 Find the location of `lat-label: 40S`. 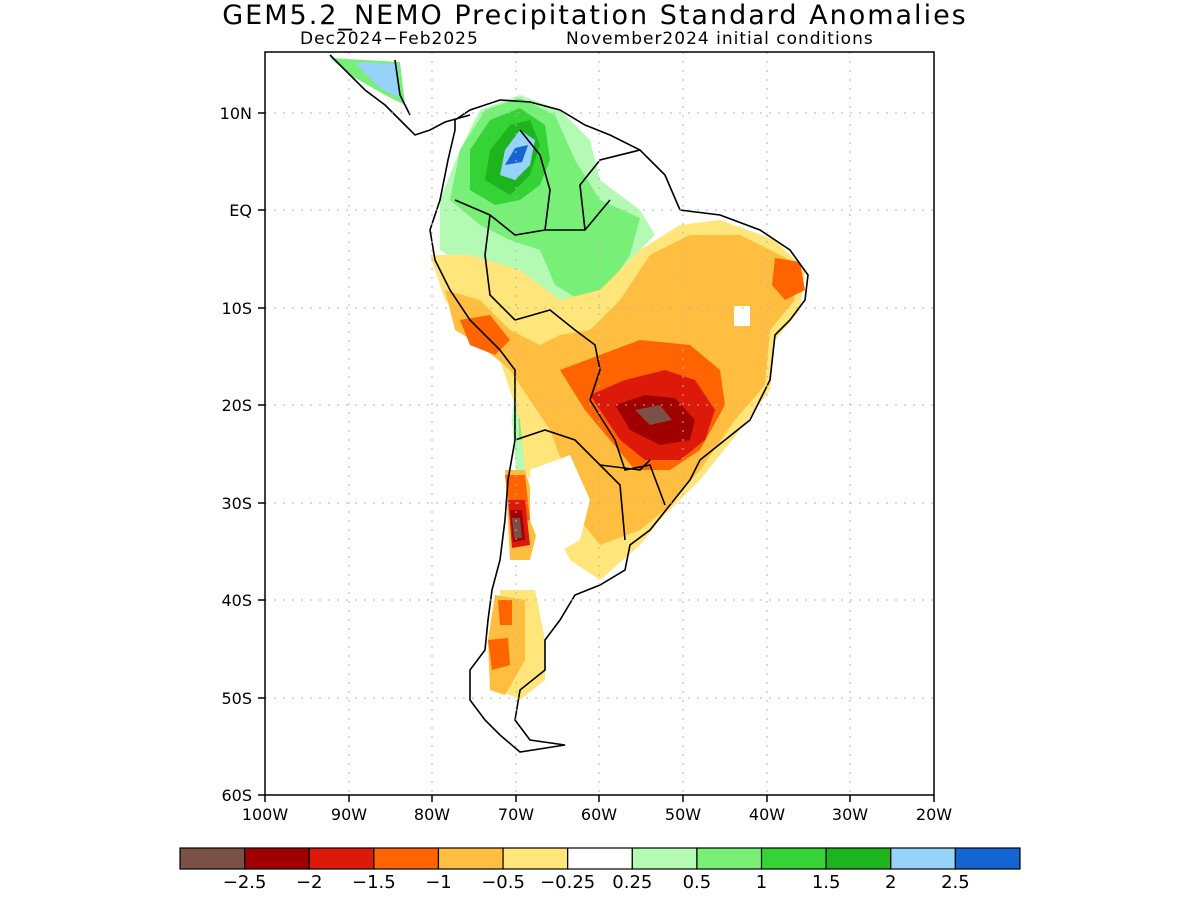

lat-label: 40S is located at coordinates (236, 600).